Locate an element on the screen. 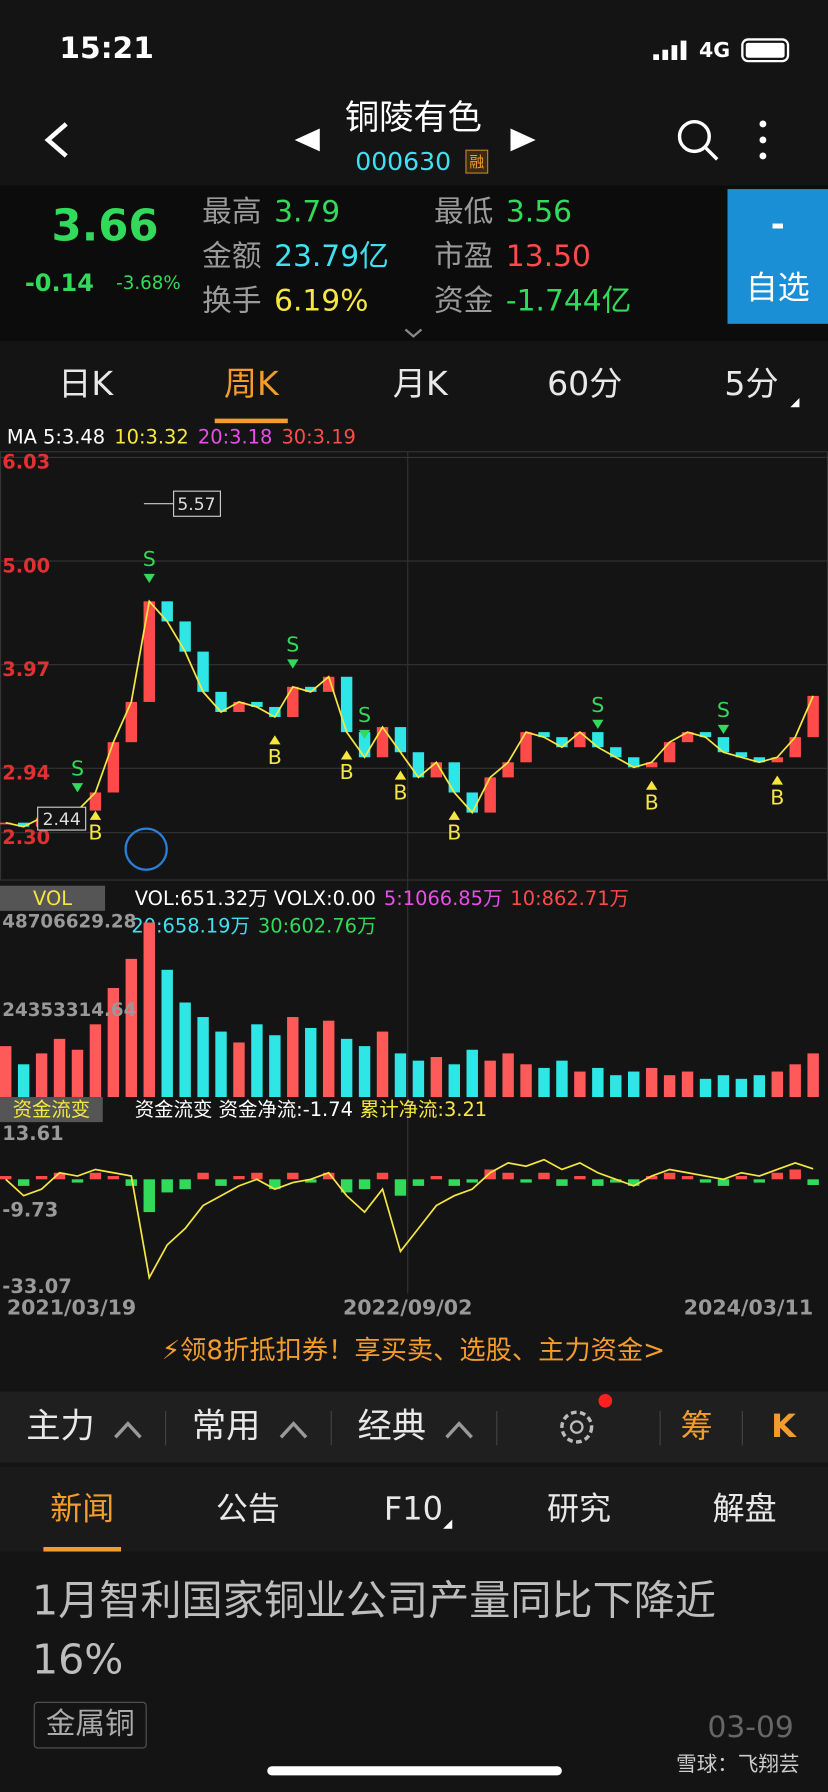 The image size is (828, 1792). change: -0.14 is located at coordinates (59, 283).